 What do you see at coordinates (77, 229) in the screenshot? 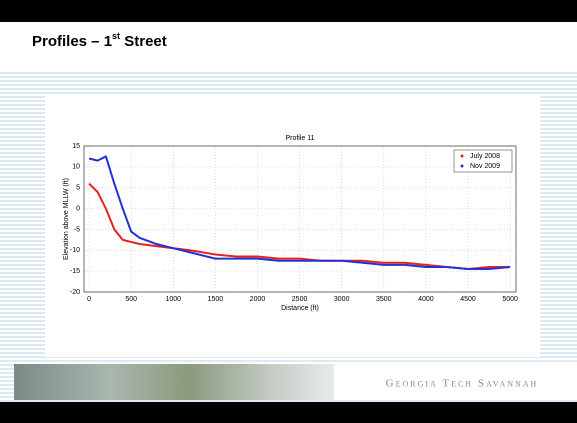
I see `y-tick-label: -5` at bounding box center [77, 229].